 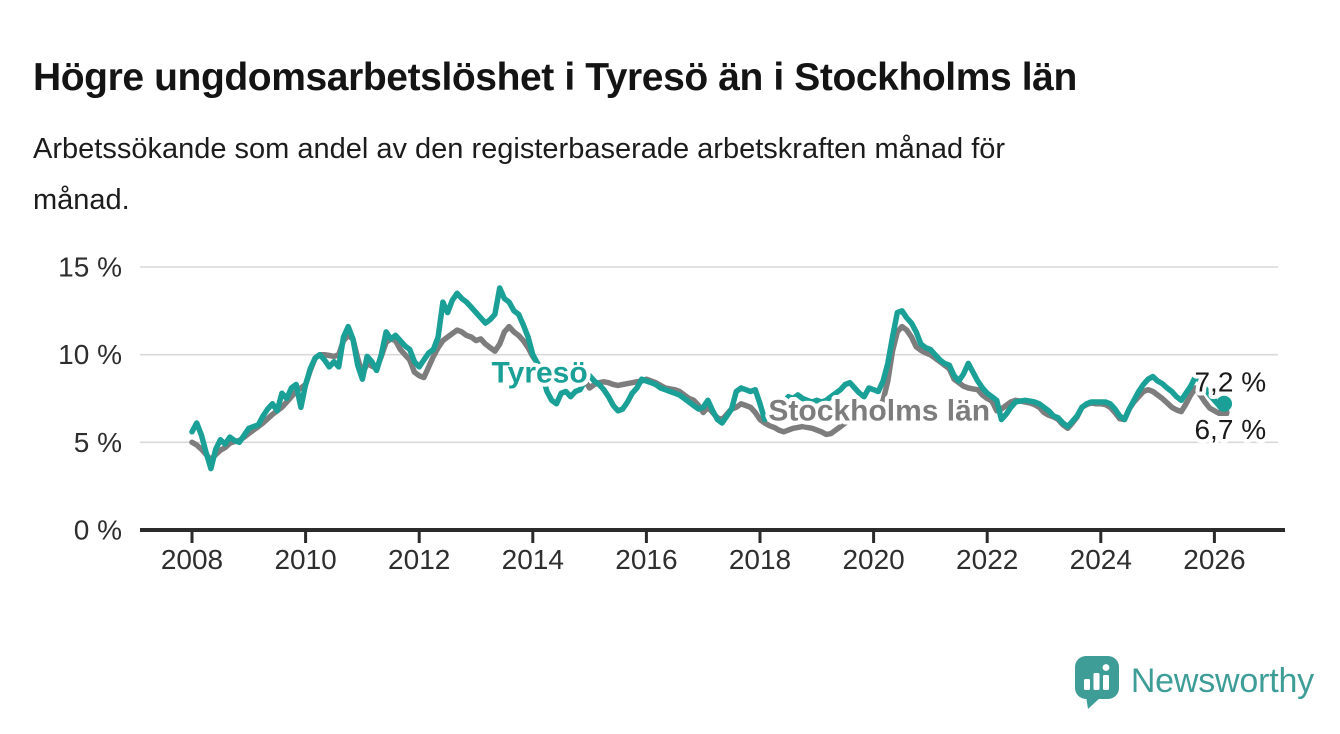 I want to click on x-tick-label-2012: 2012, so click(x=419, y=559).